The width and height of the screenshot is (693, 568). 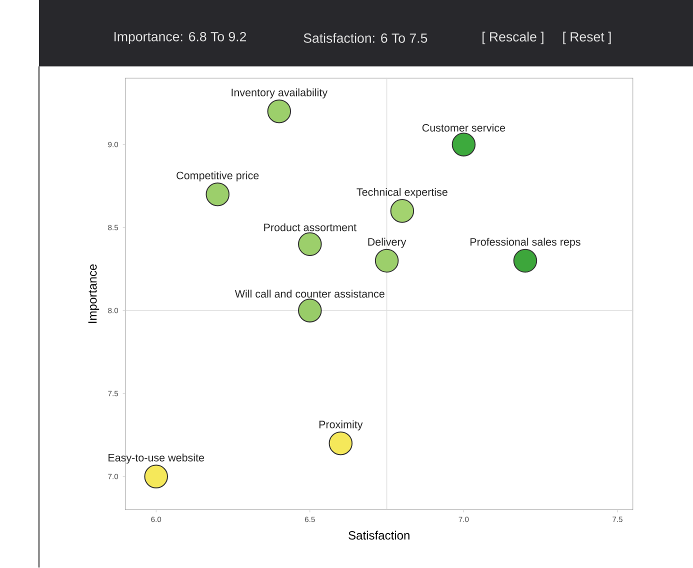 I want to click on annotation: Easy-to-use website, so click(x=156, y=459).